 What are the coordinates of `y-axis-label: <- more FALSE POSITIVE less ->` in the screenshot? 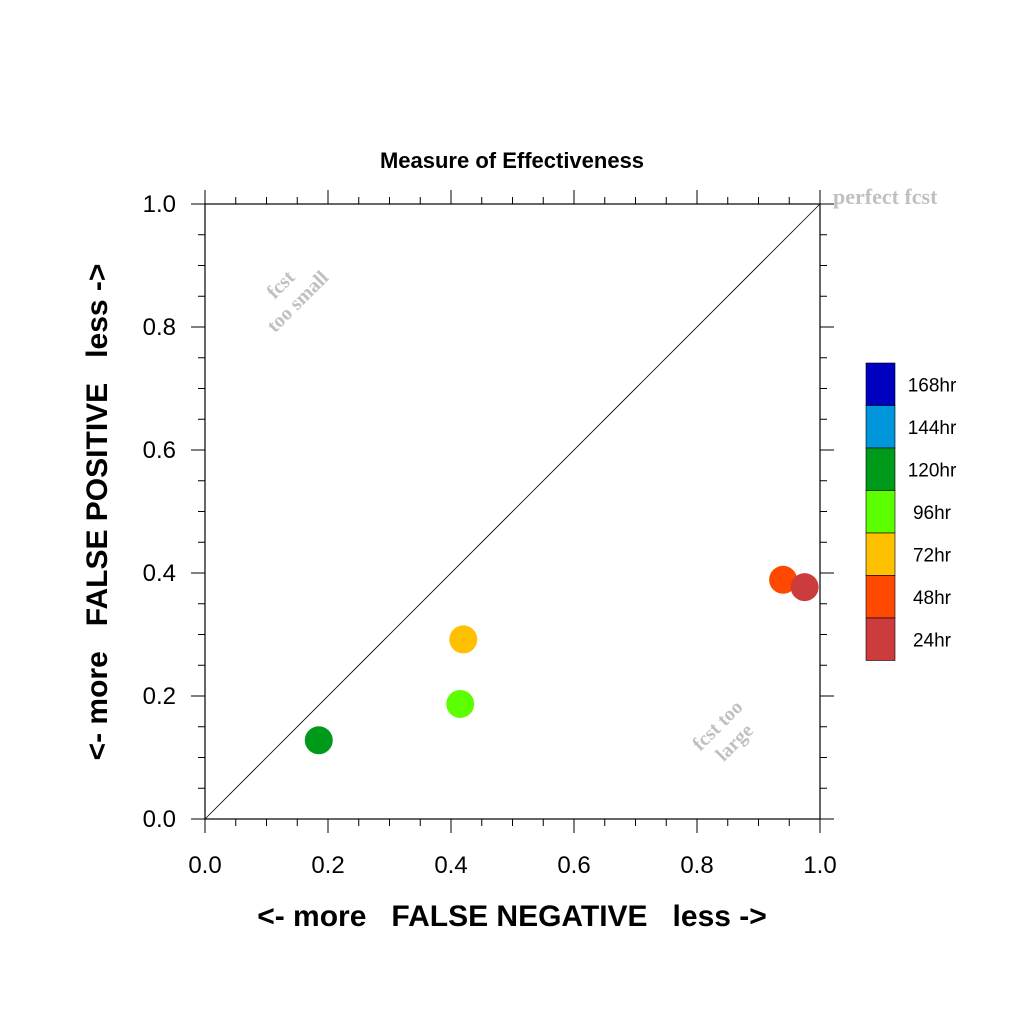 It's located at (97, 512).